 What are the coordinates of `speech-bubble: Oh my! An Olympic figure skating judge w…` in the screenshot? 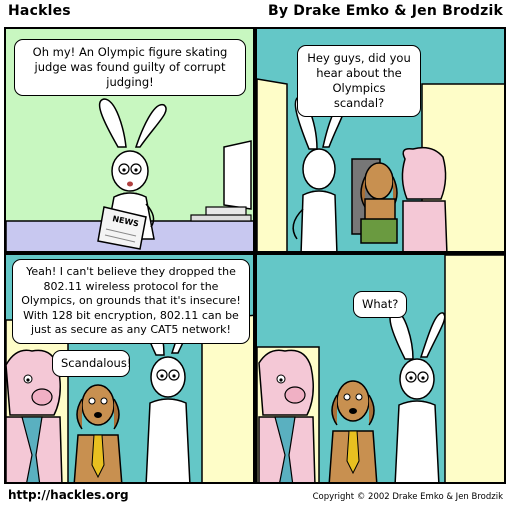 It's located at (130, 67).